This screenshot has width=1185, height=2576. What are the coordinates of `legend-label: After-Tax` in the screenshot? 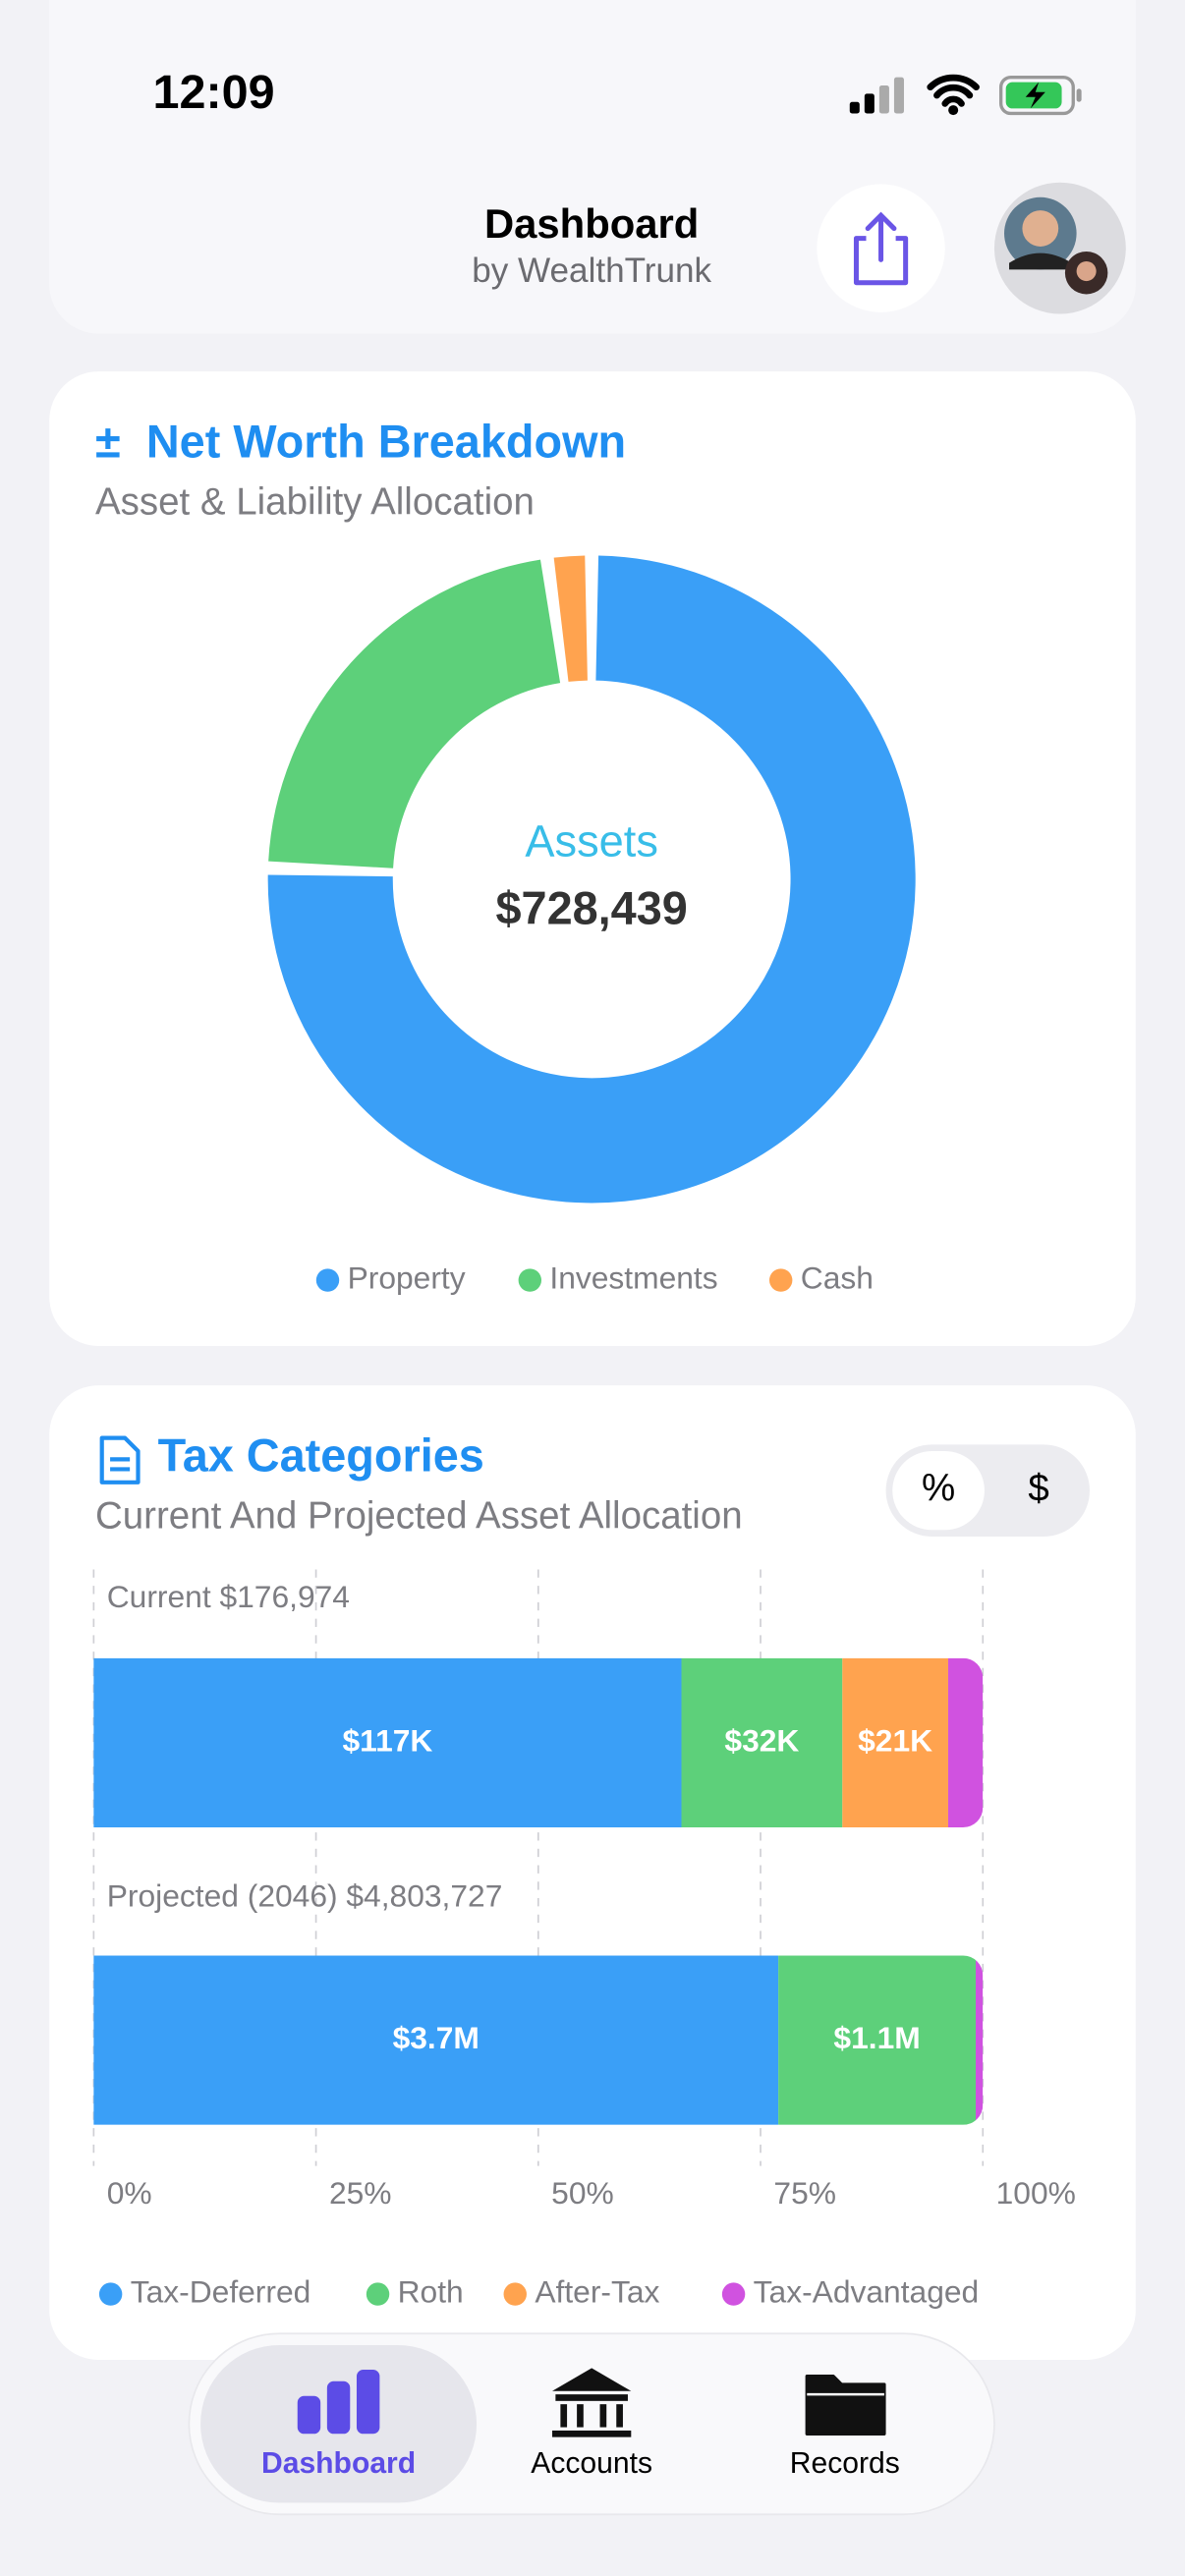 It's located at (597, 2291).